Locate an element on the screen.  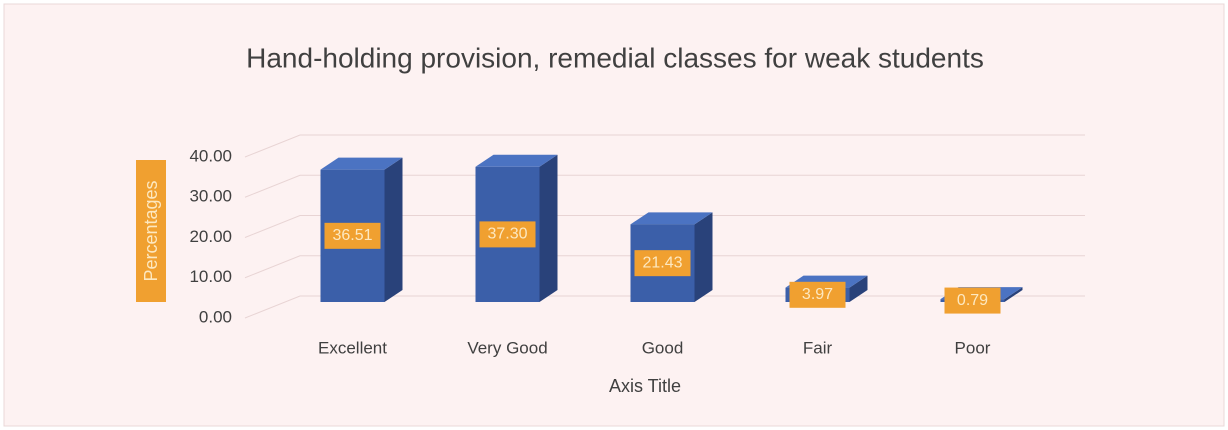
x-axis-title: Axis Title is located at coordinates (645, 386).